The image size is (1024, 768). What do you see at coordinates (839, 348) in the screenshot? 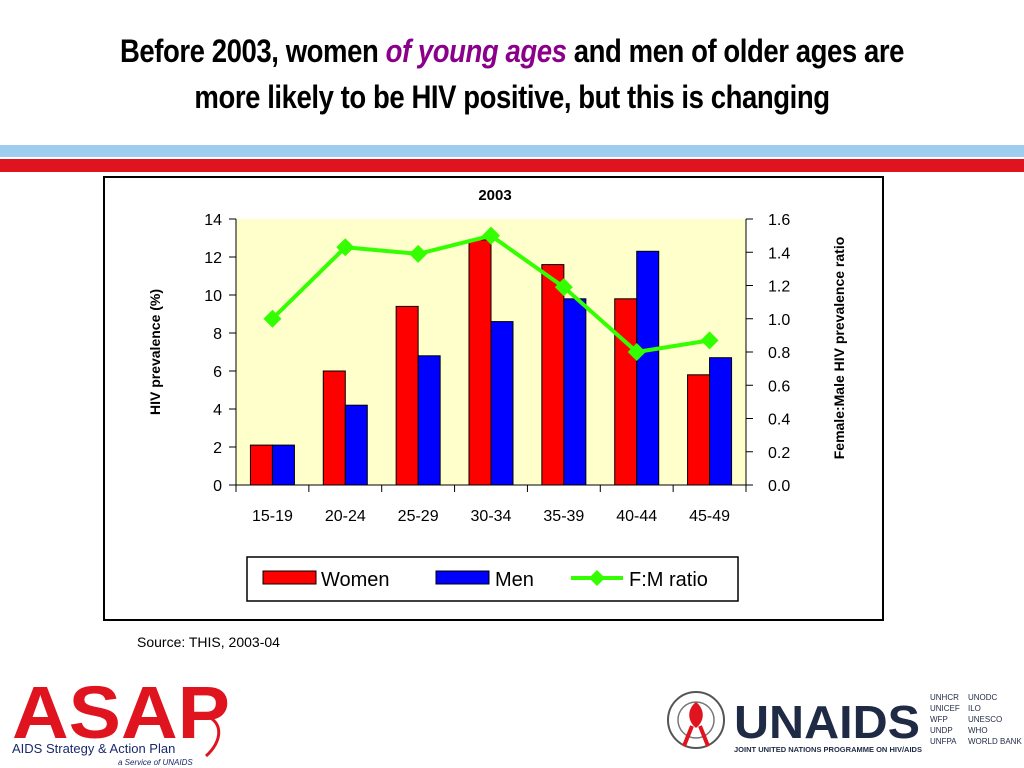
I see `y2-axis-label: Female:Male HIV prevalence ratio` at bounding box center [839, 348].